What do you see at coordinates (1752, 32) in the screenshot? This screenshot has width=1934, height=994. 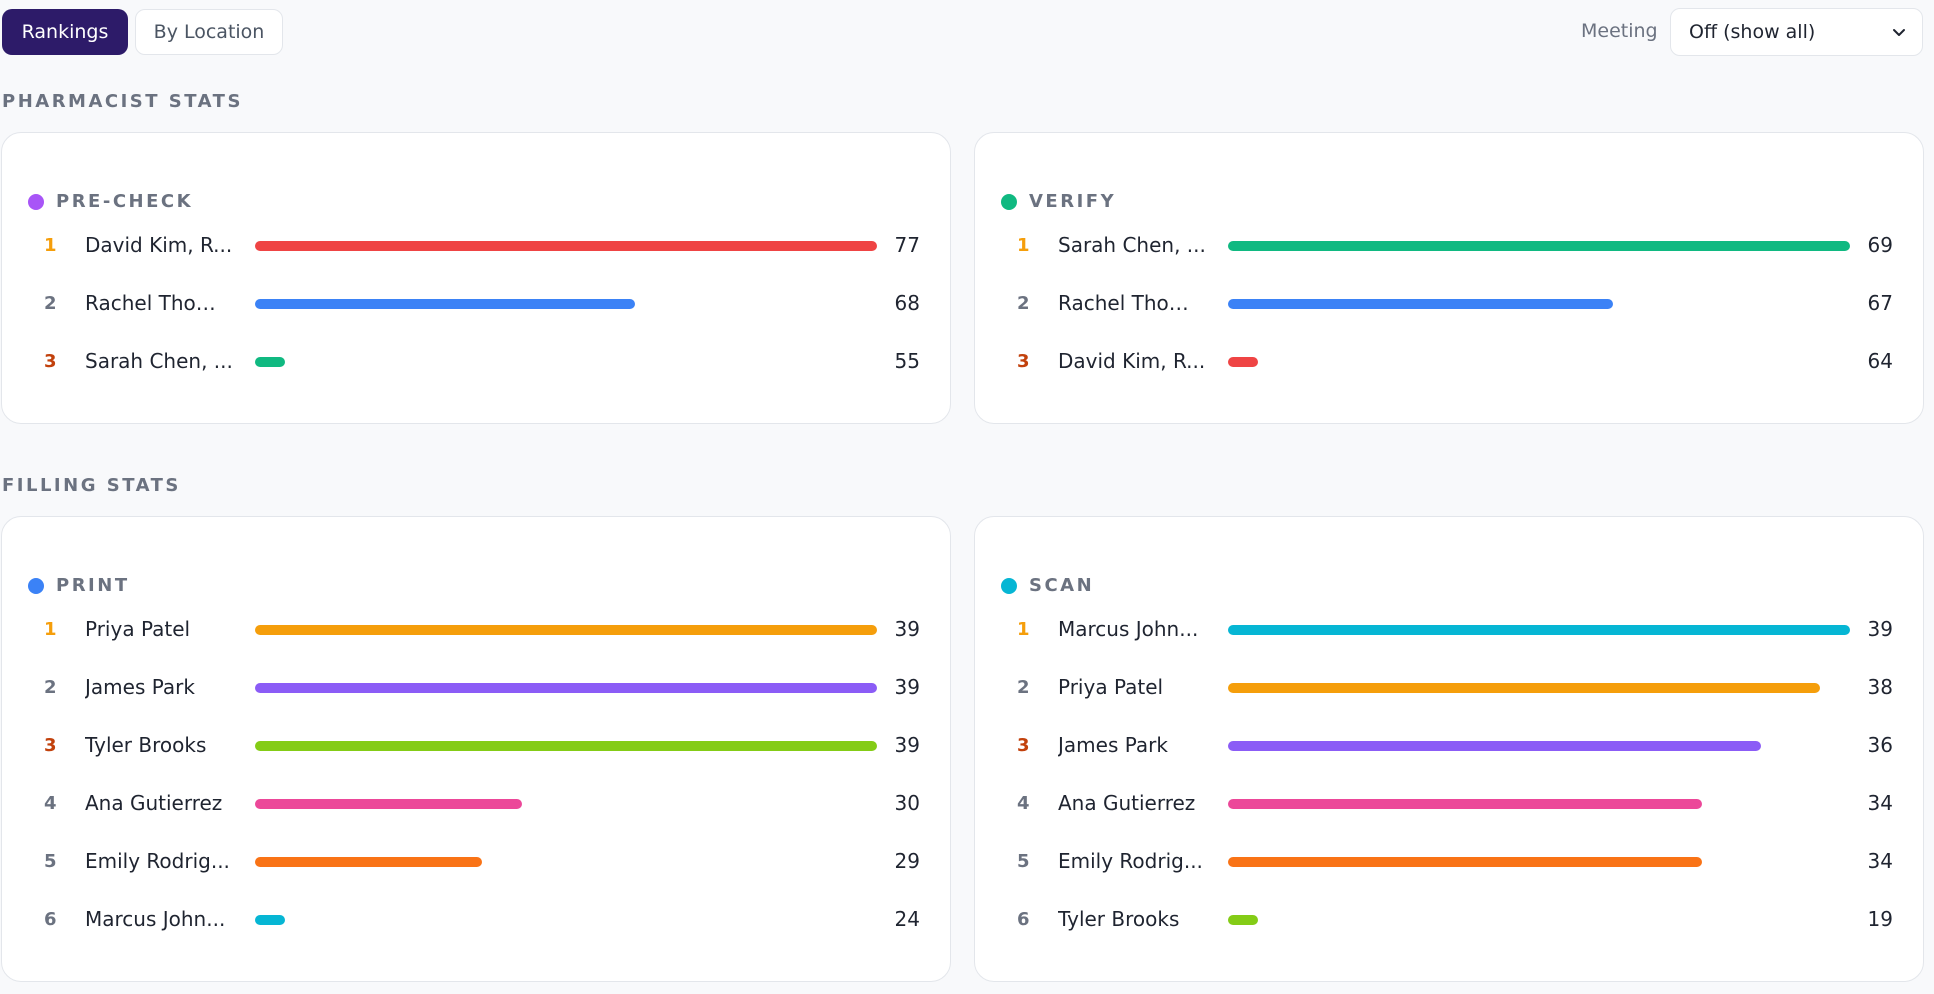 I see `meeting-select-value: Off (show all)` at bounding box center [1752, 32].